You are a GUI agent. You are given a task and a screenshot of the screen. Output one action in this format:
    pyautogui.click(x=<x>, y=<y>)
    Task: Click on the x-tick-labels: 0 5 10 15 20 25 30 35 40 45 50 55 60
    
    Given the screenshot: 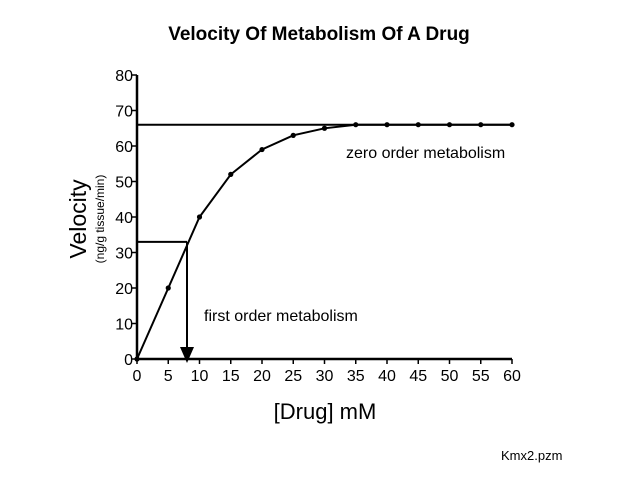 What is the action you would take?
    pyautogui.click(x=327, y=376)
    